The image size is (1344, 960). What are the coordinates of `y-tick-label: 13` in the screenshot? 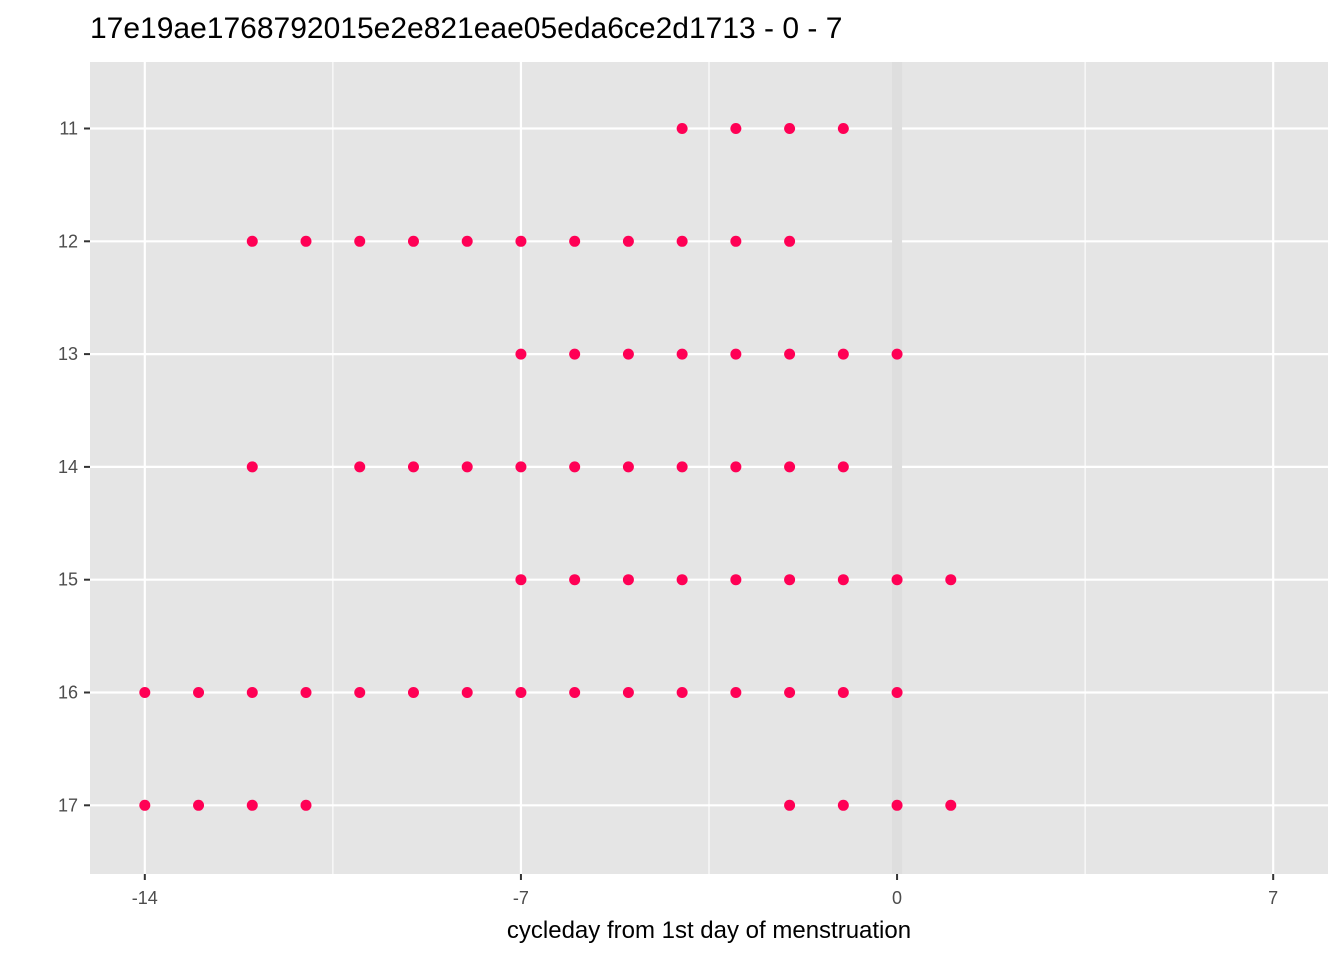 It's located at (68, 354).